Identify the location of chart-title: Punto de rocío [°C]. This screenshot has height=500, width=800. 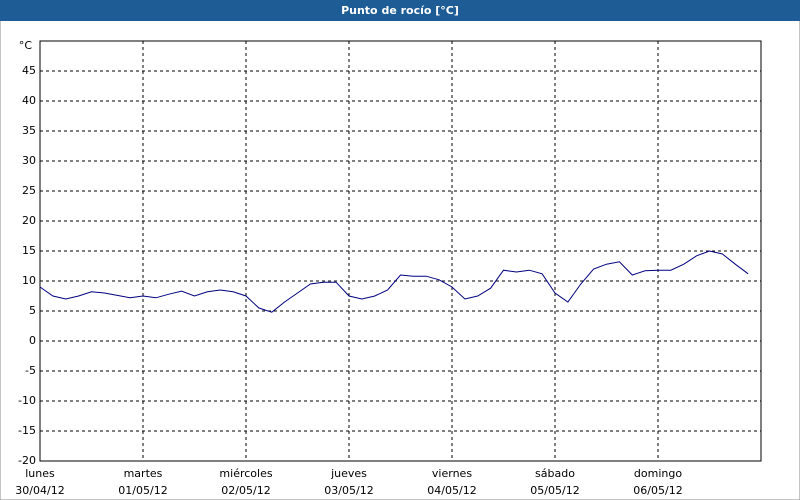
(400, 10).